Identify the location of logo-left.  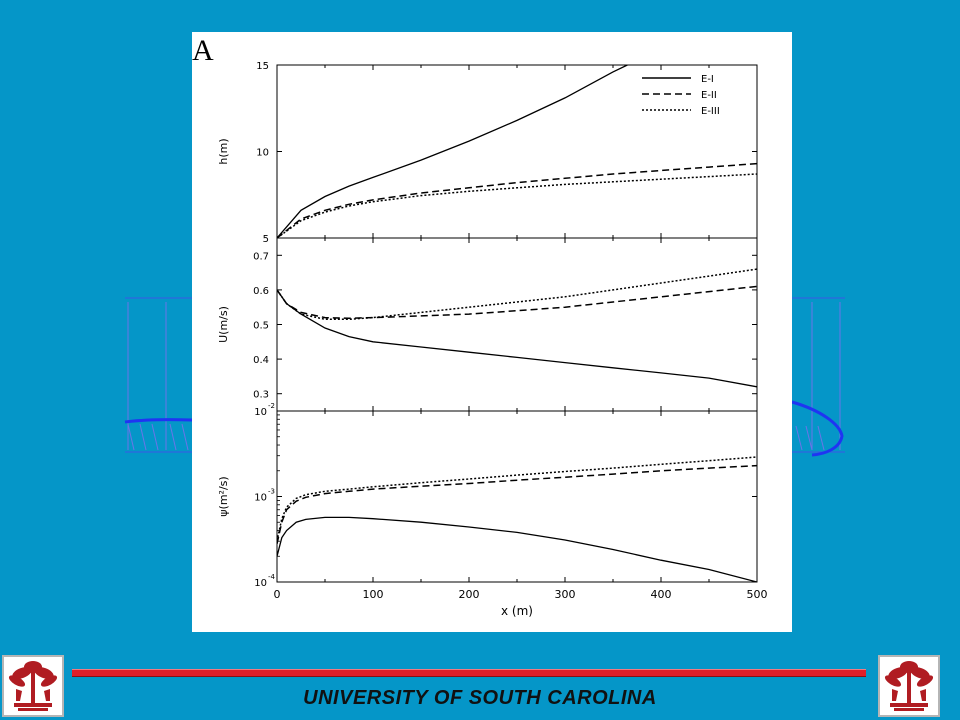
(33, 686).